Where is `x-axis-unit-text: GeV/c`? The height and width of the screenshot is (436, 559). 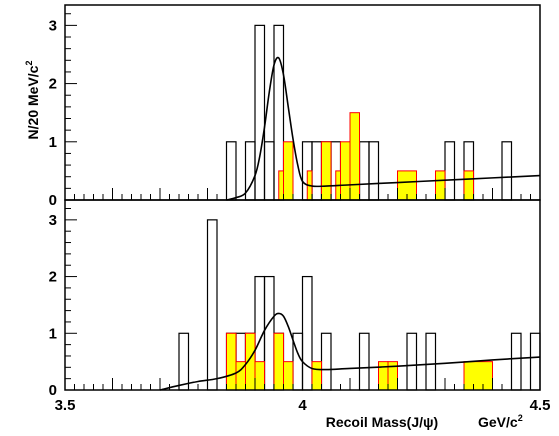 x-axis-unit-text: GeV/c is located at coordinates (498, 422).